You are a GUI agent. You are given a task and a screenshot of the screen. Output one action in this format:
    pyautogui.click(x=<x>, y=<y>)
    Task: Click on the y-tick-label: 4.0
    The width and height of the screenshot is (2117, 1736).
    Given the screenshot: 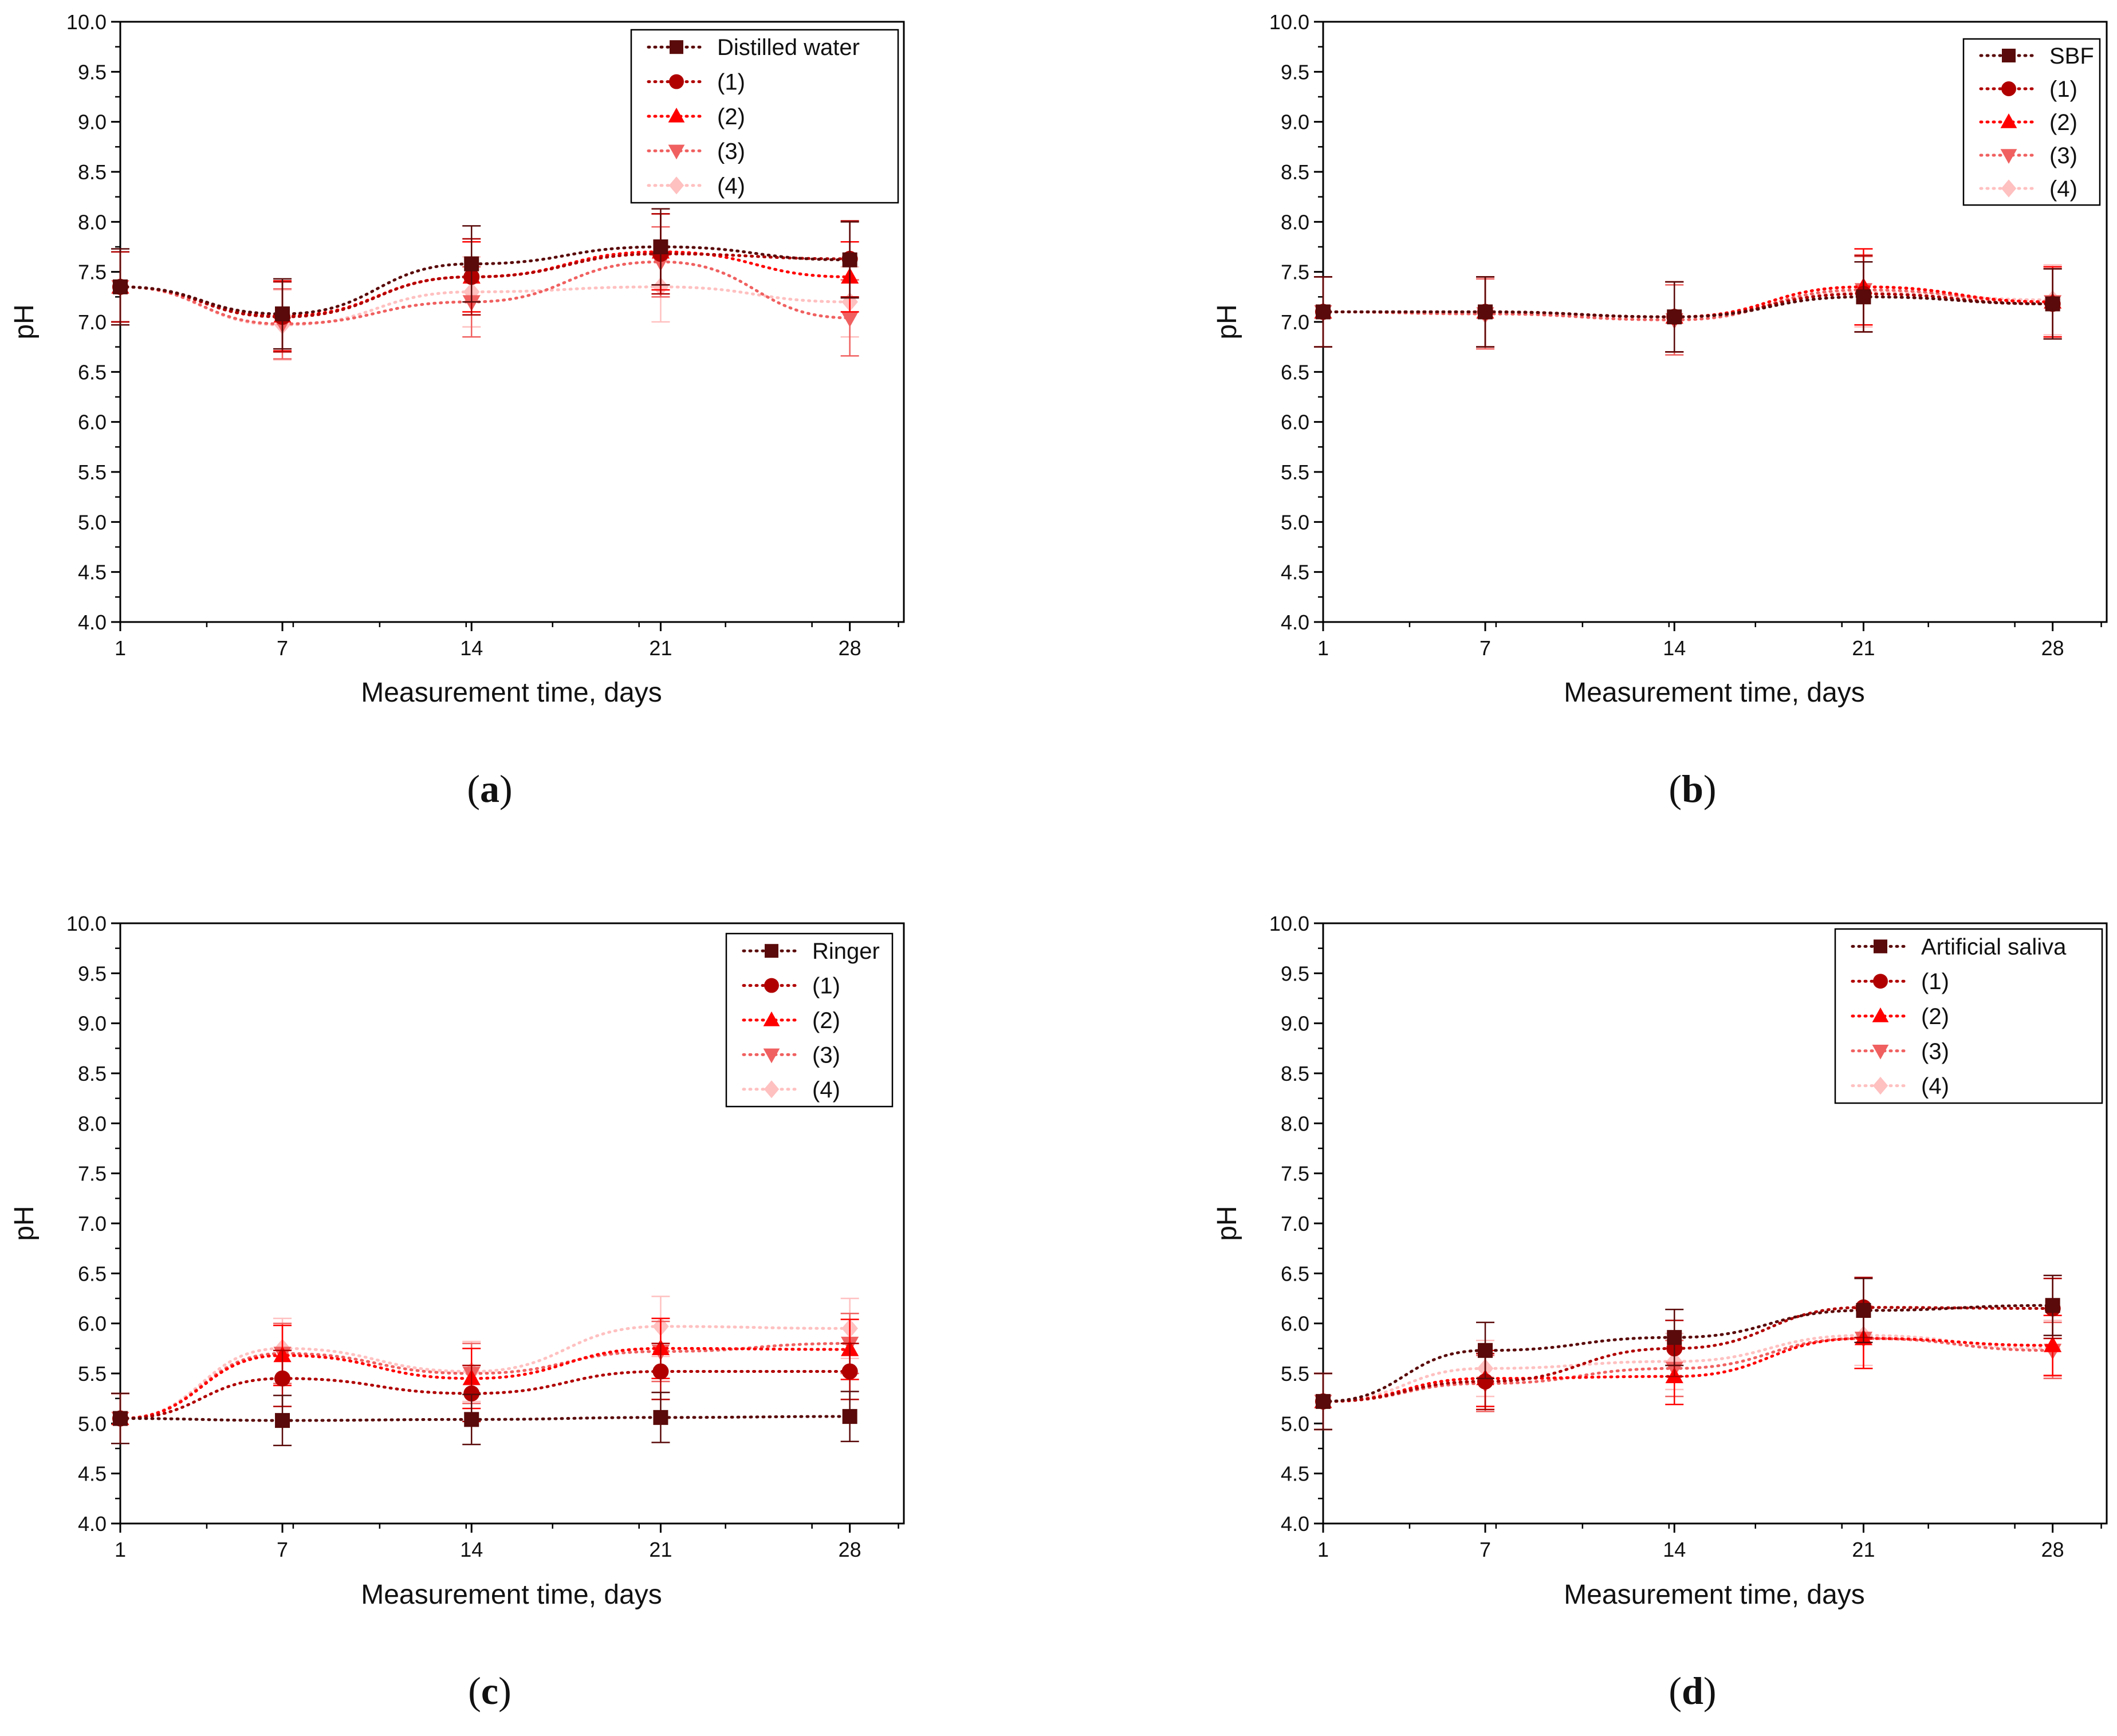 What is the action you would take?
    pyautogui.click(x=1295, y=1524)
    